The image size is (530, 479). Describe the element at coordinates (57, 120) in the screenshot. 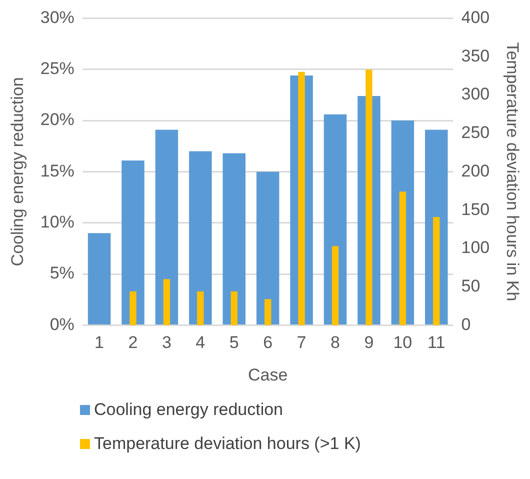

I see `y-tick-label: 20%` at that location.